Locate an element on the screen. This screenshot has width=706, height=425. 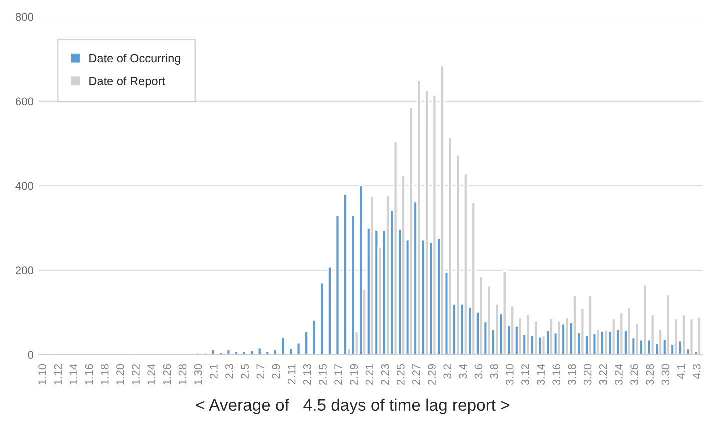
x-tick-label: 3.6 is located at coordinates (478, 371).